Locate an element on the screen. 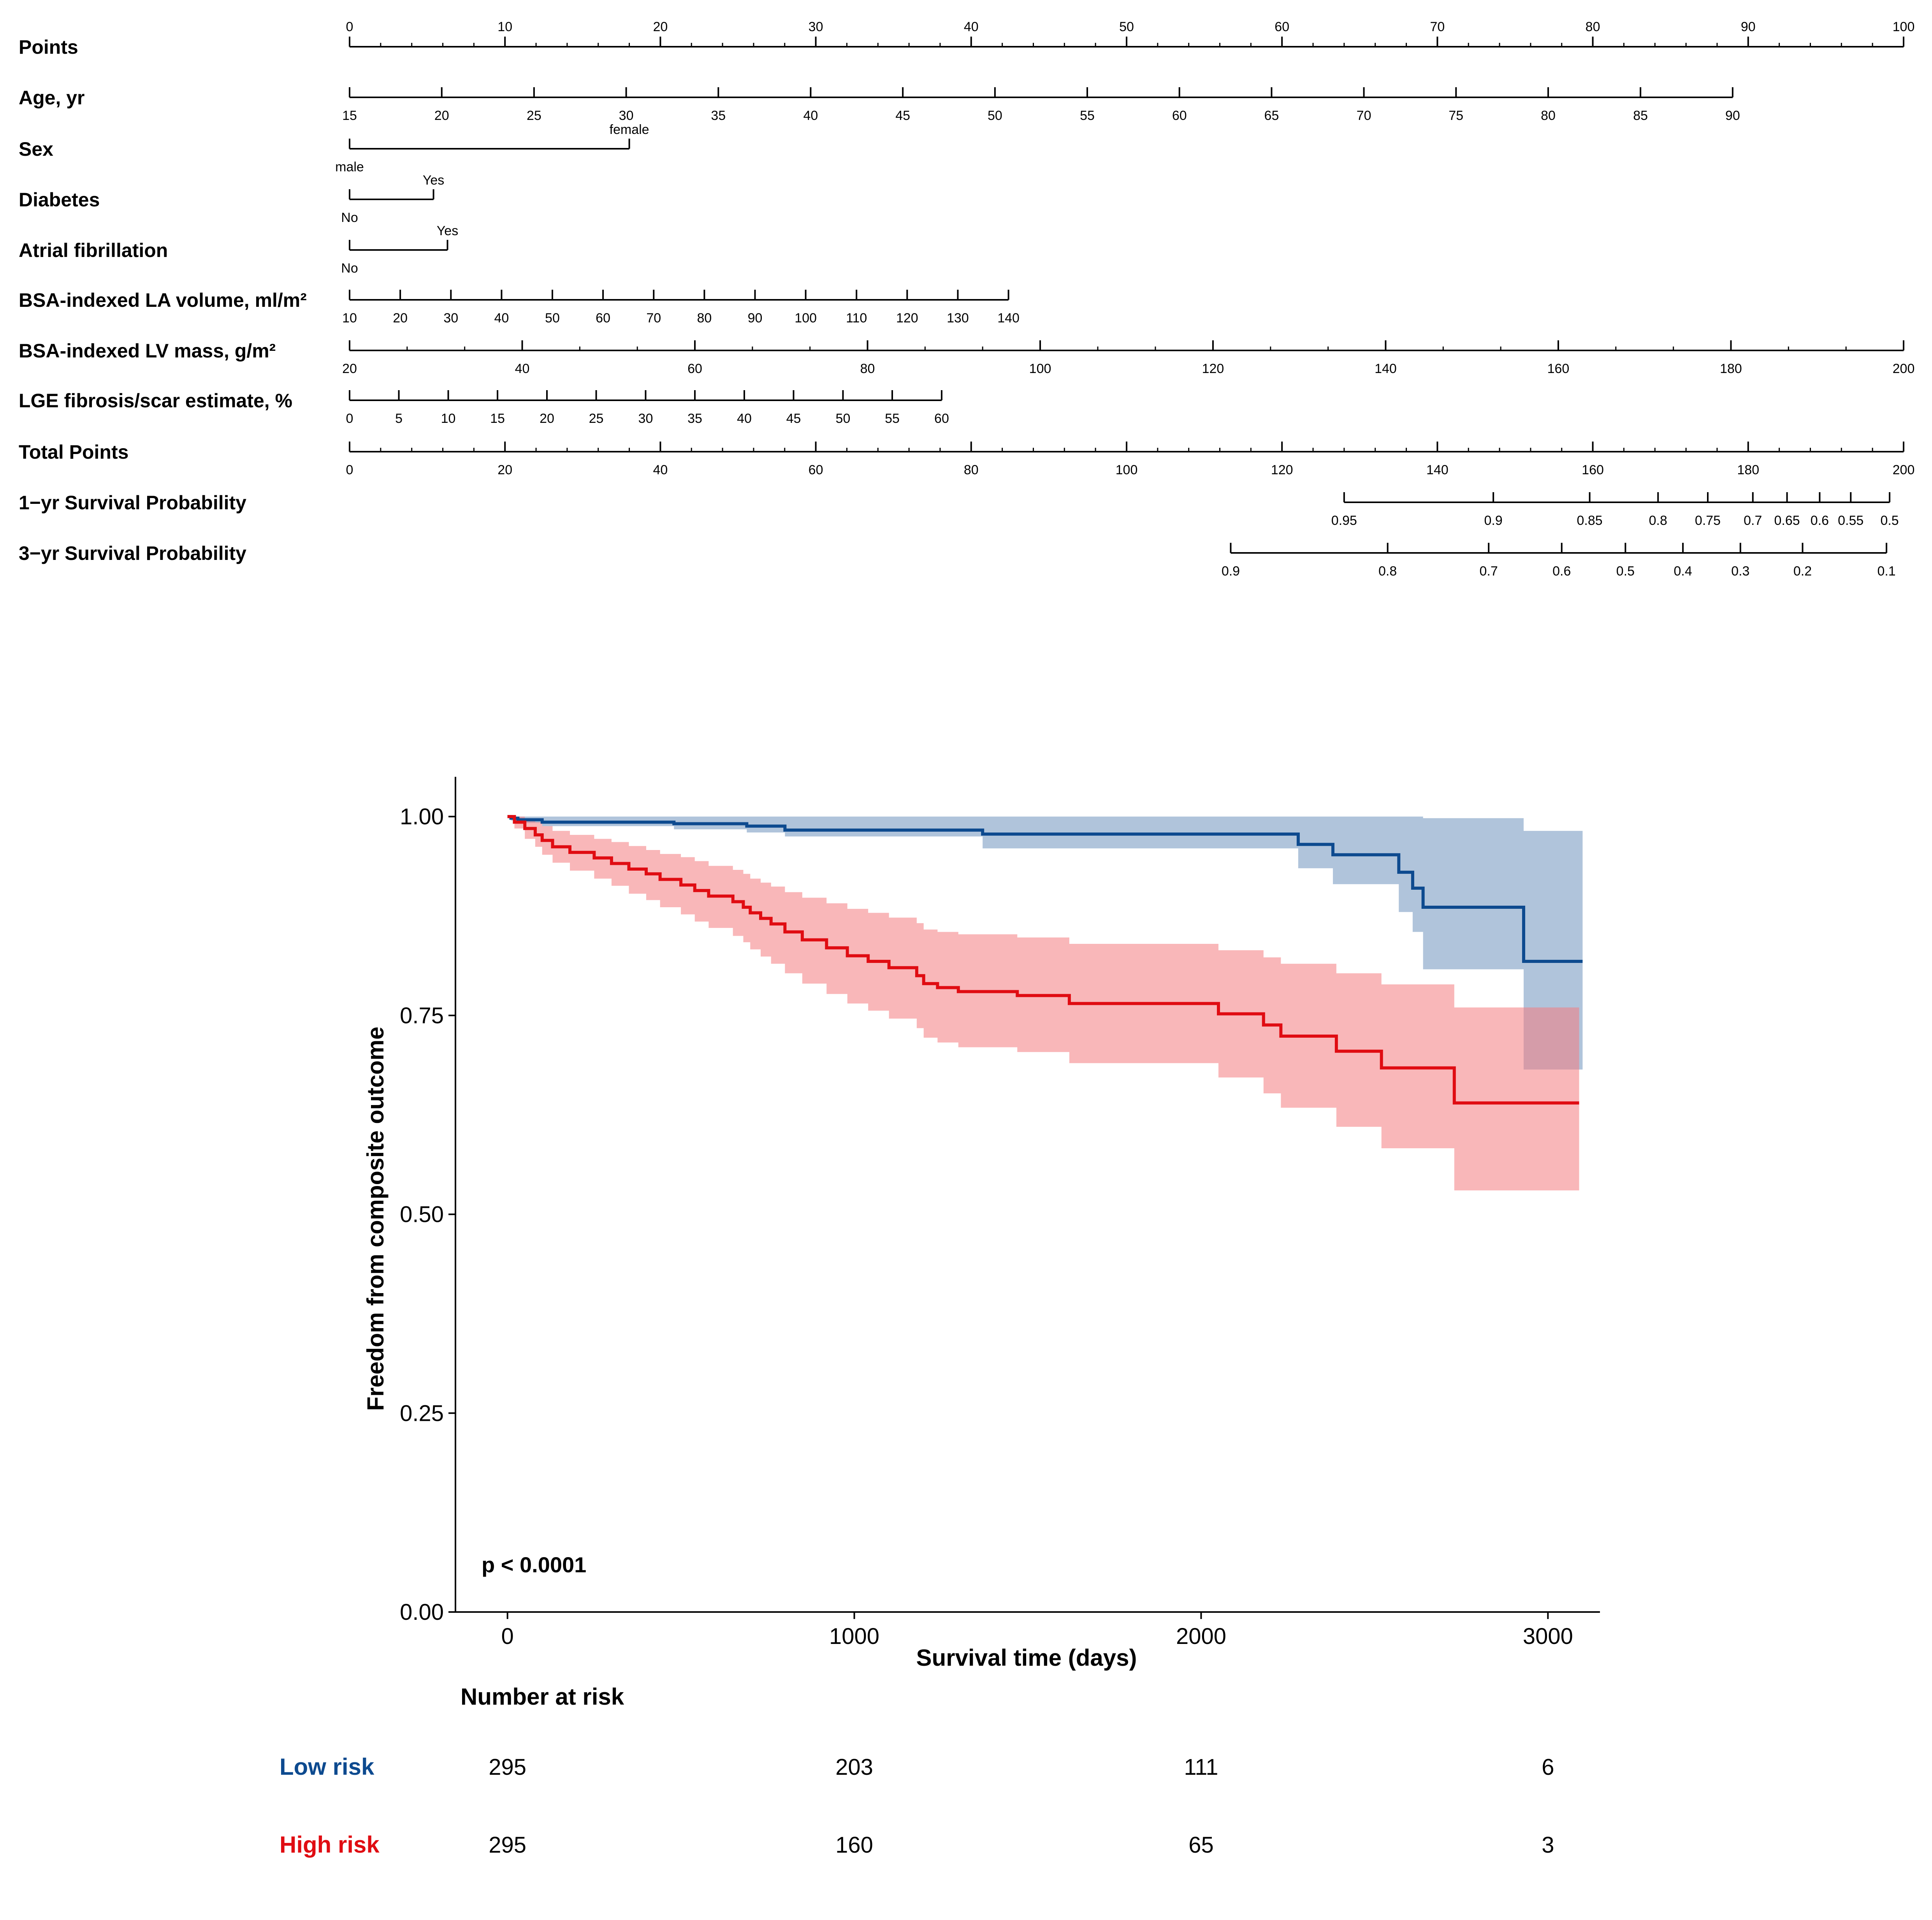 The height and width of the screenshot is (1920, 1932). tick-label: male is located at coordinates (349, 167).